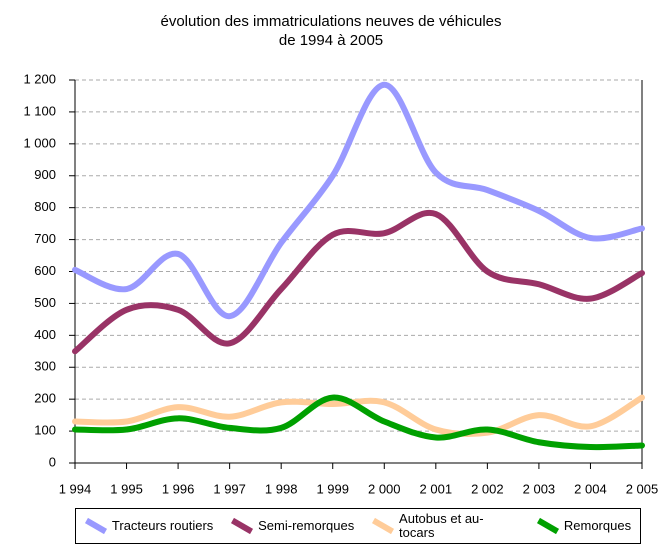 This screenshot has width=662, height=547. What do you see at coordinates (597, 525) in the screenshot?
I see `legend-label: Remorques` at bounding box center [597, 525].